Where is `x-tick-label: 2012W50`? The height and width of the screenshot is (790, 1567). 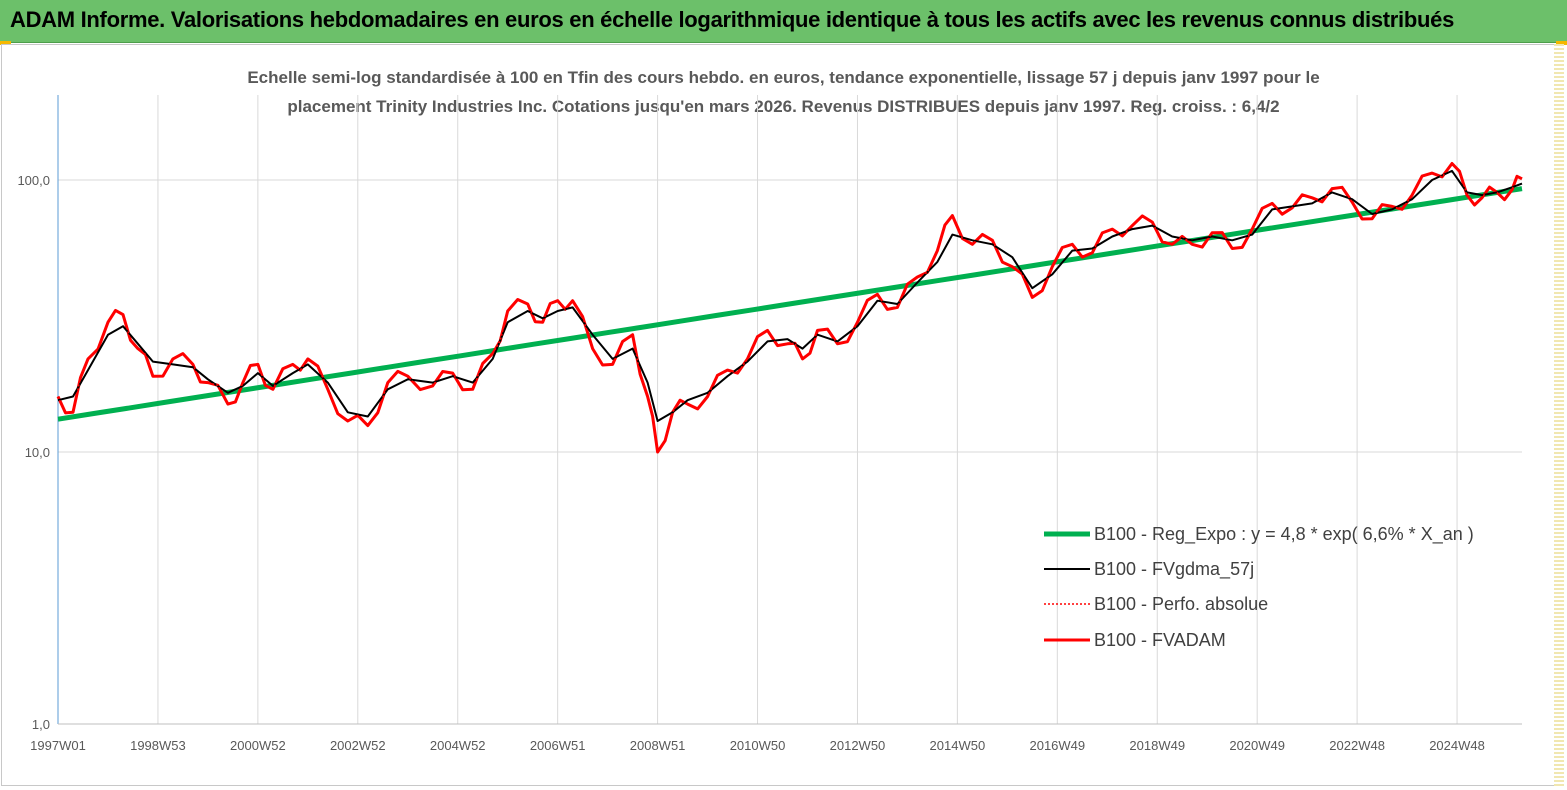
x-tick-label: 2012W50 is located at coordinates (858, 745).